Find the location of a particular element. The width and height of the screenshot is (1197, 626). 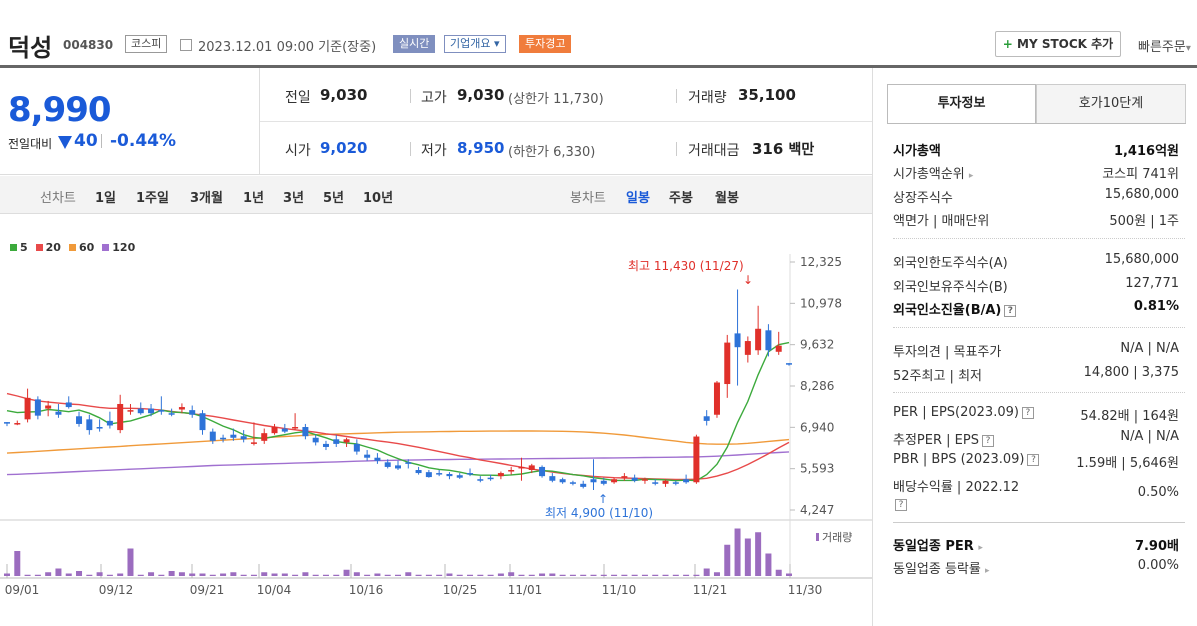

x-tick-label: 11/21 is located at coordinates (710, 590).